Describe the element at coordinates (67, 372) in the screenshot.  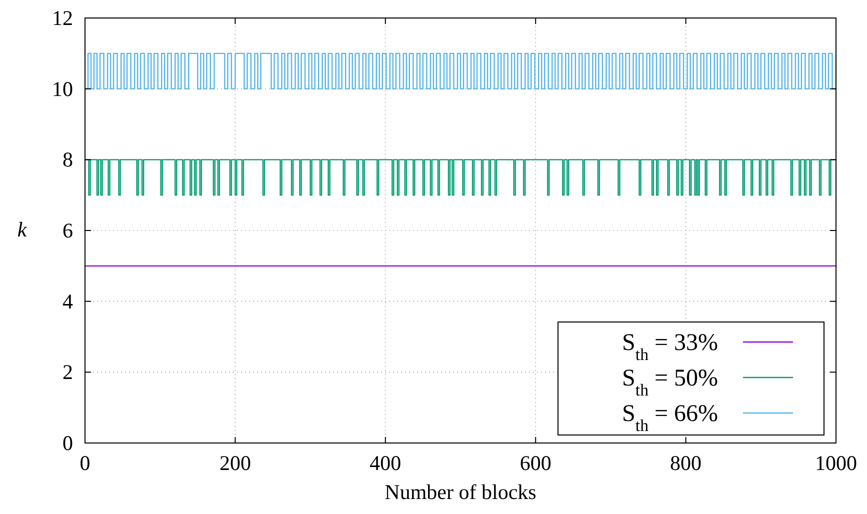
I see `y-tick-label: 2` at that location.